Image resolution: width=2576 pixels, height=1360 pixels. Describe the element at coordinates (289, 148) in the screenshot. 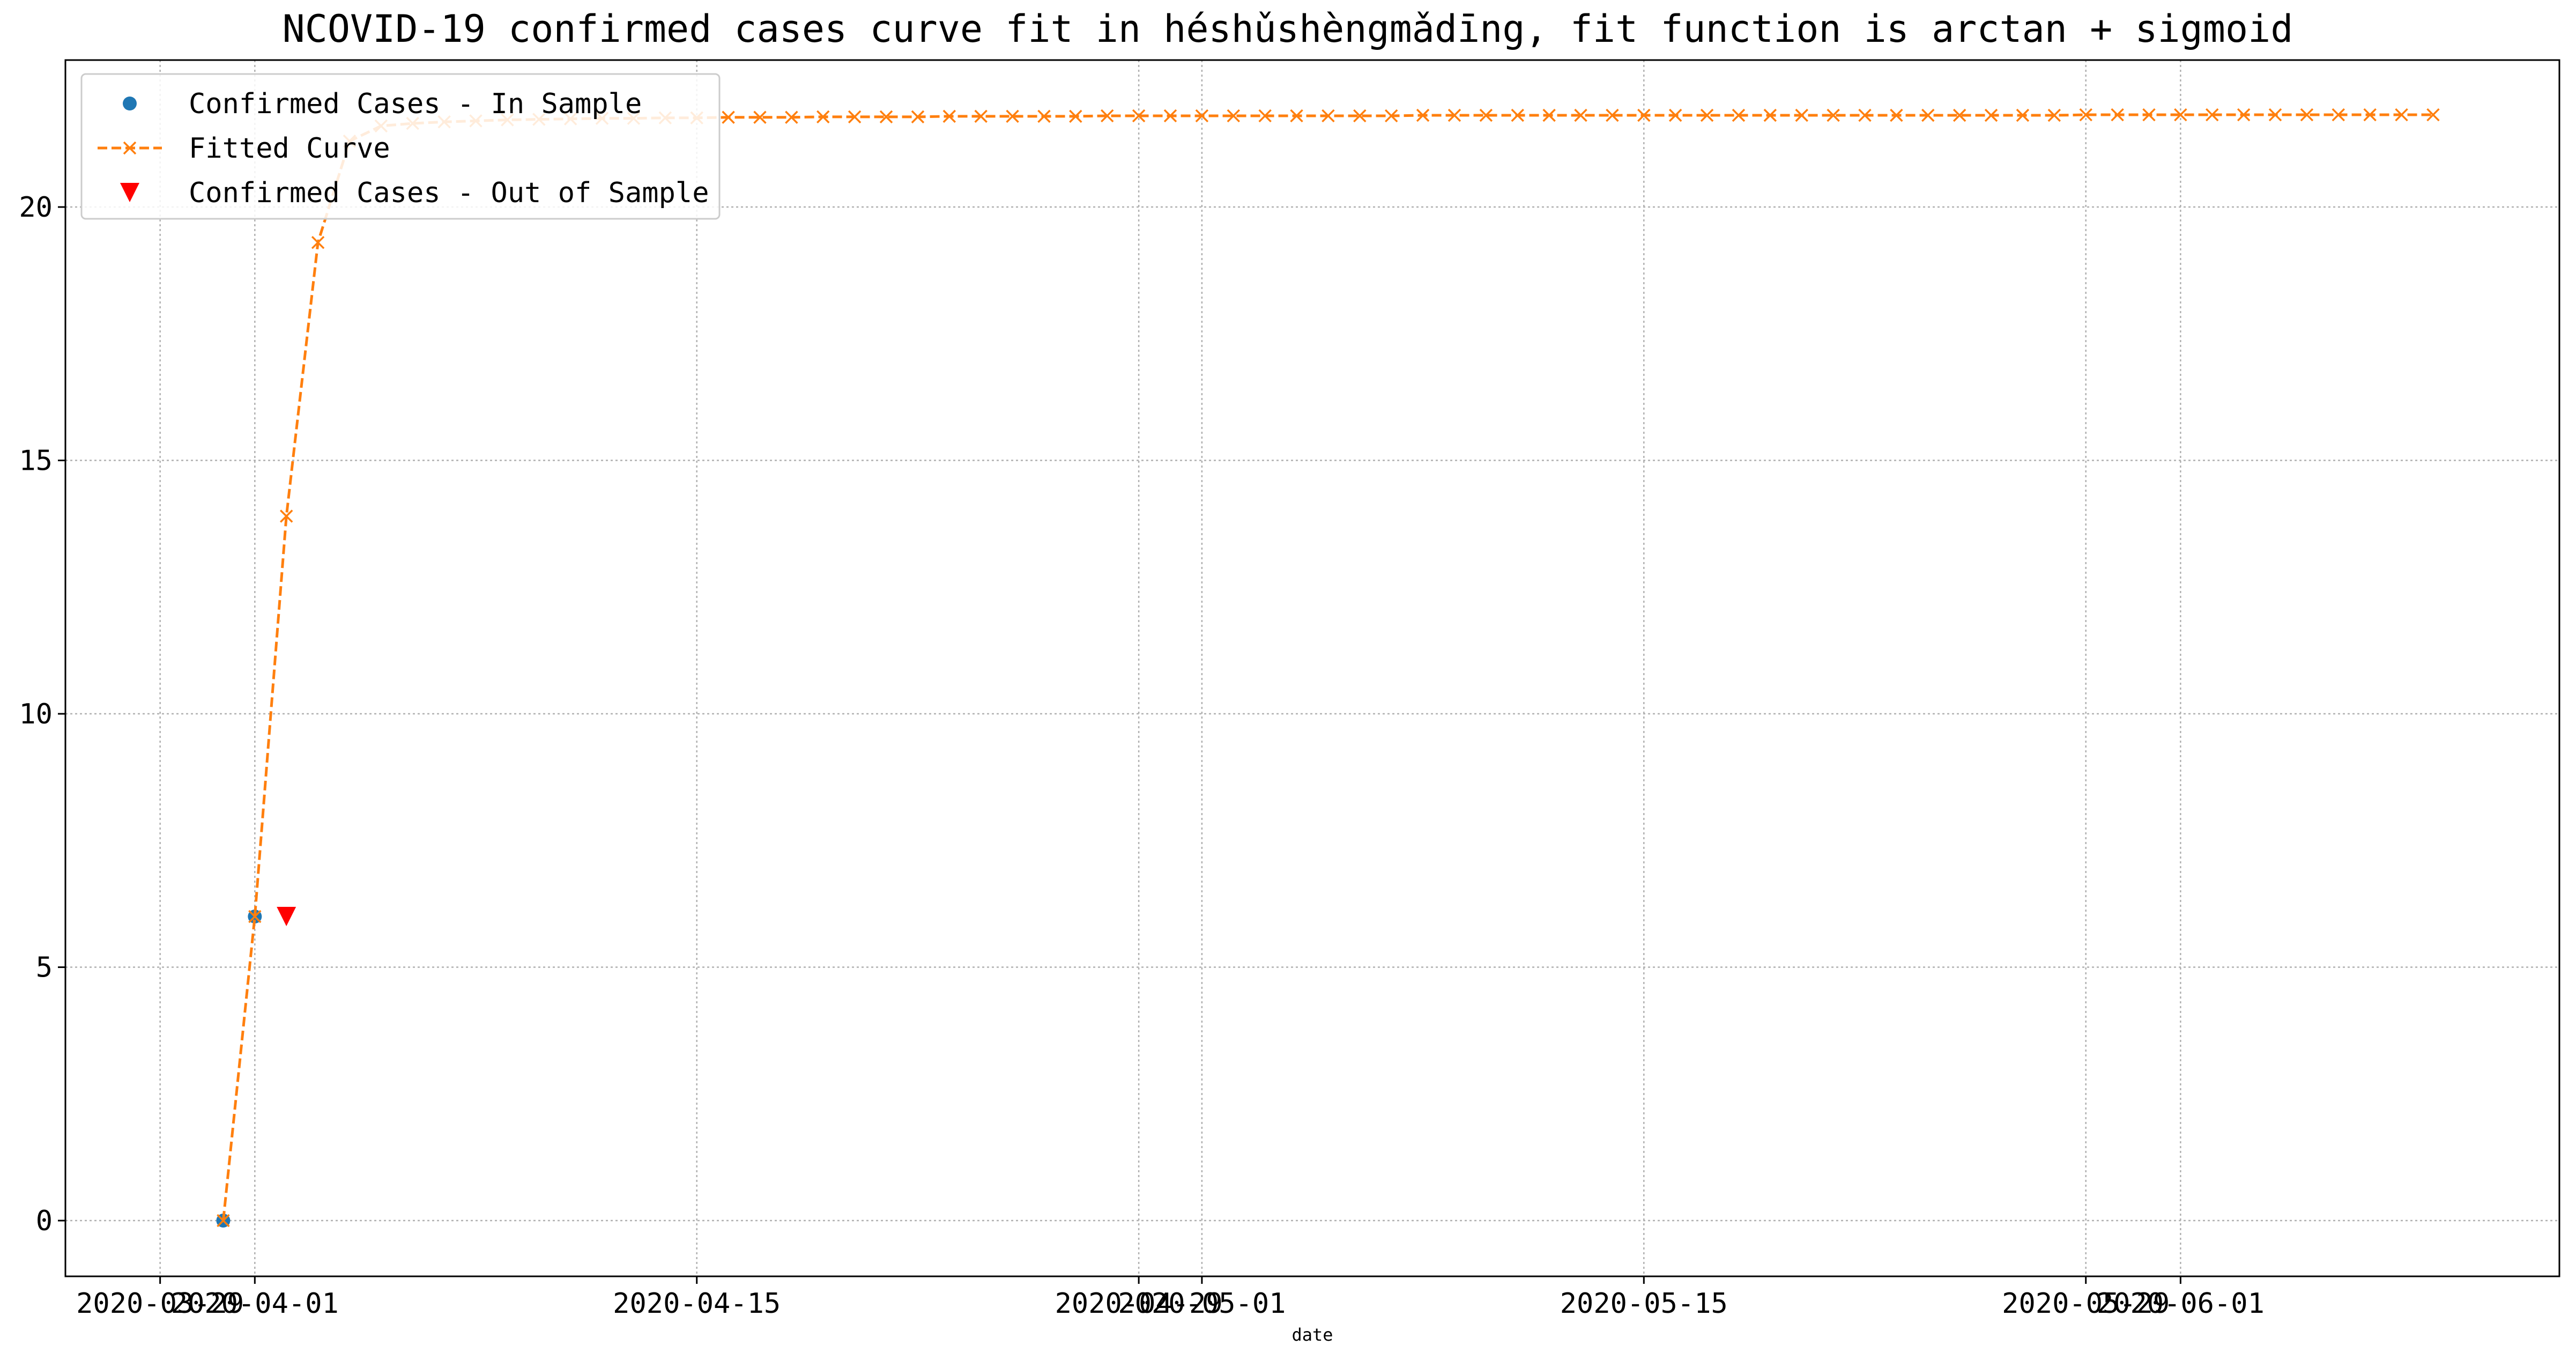

I see `legend-label: Fitted Curve` at that location.